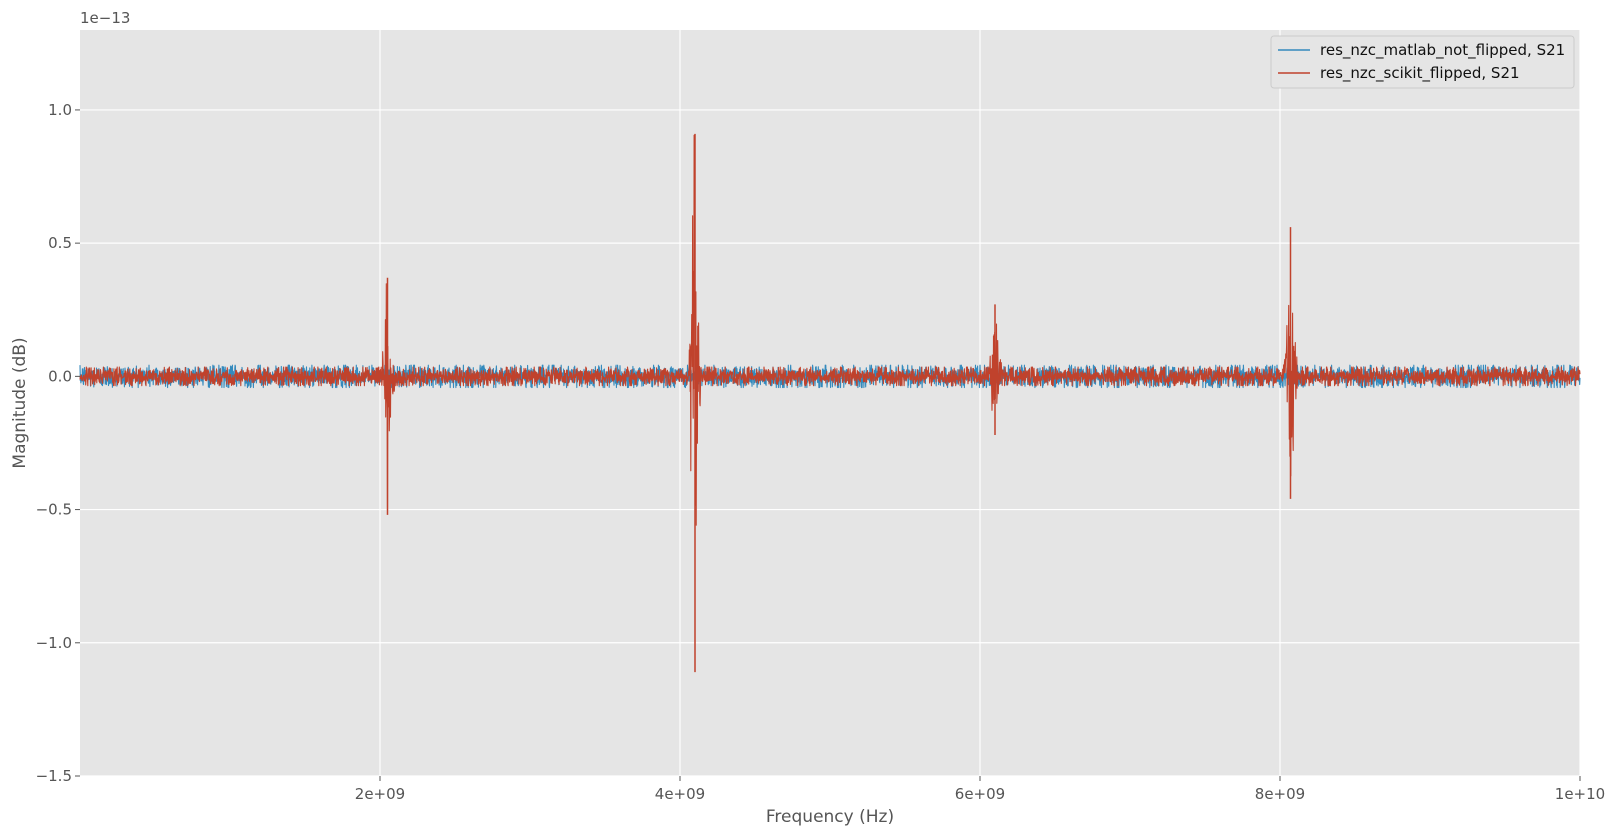 The height and width of the screenshot is (835, 1613). I want to click on x-tick-label: 8e+09, so click(1280, 794).